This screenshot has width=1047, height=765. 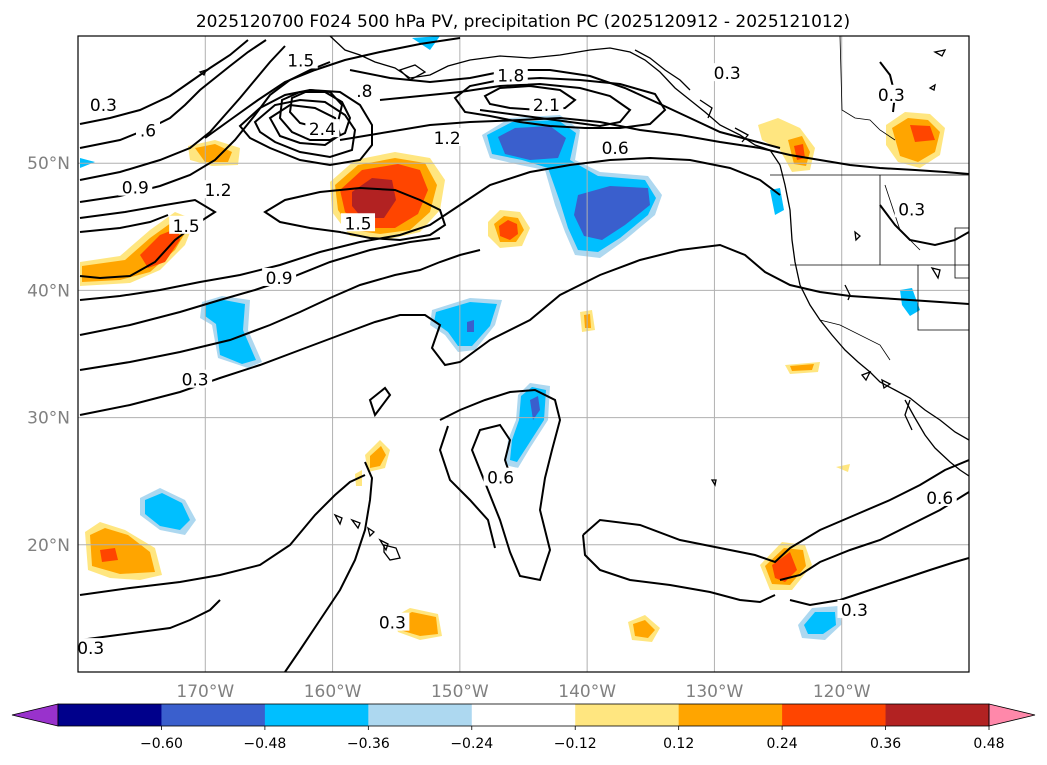 I want to click on colorbar-tick-label: 0.24, so click(x=782, y=744).